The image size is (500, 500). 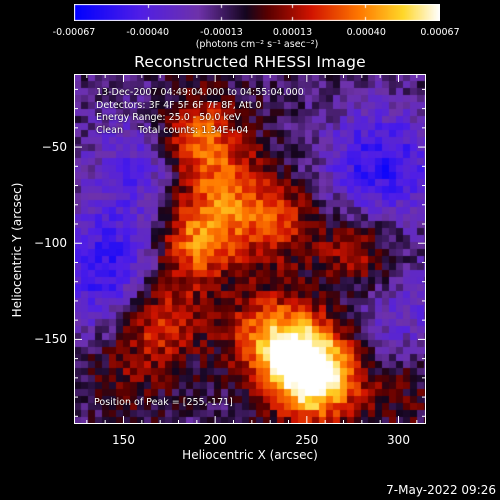 What do you see at coordinates (54, 147) in the screenshot?
I see `y-tick-label: −50` at bounding box center [54, 147].